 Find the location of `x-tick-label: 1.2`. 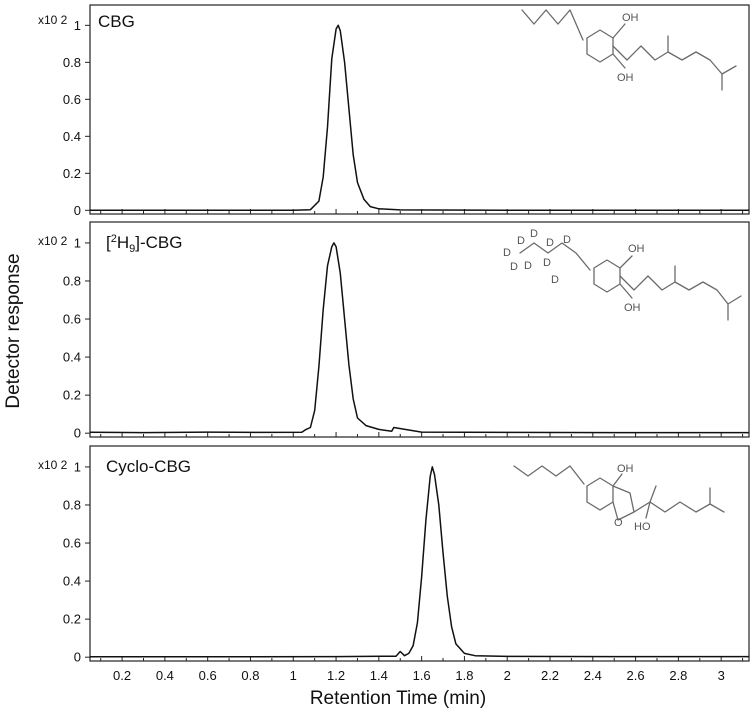

x-tick-label: 1.2 is located at coordinates (336, 675).